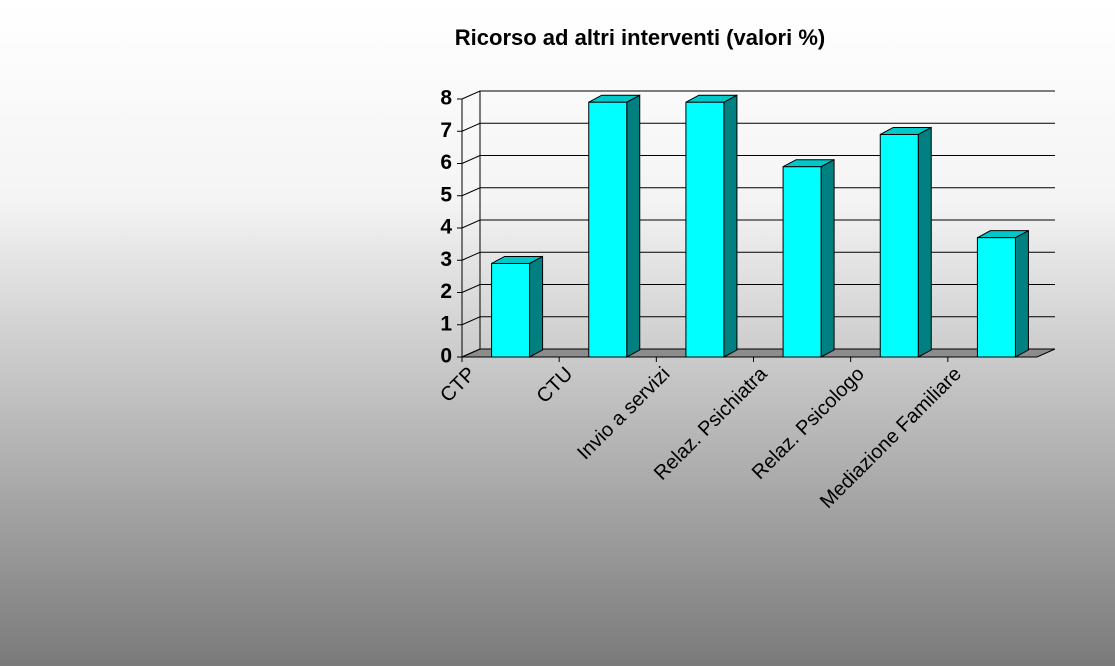  Describe the element at coordinates (446, 323) in the screenshot. I see `y-tick-label: 1` at that location.